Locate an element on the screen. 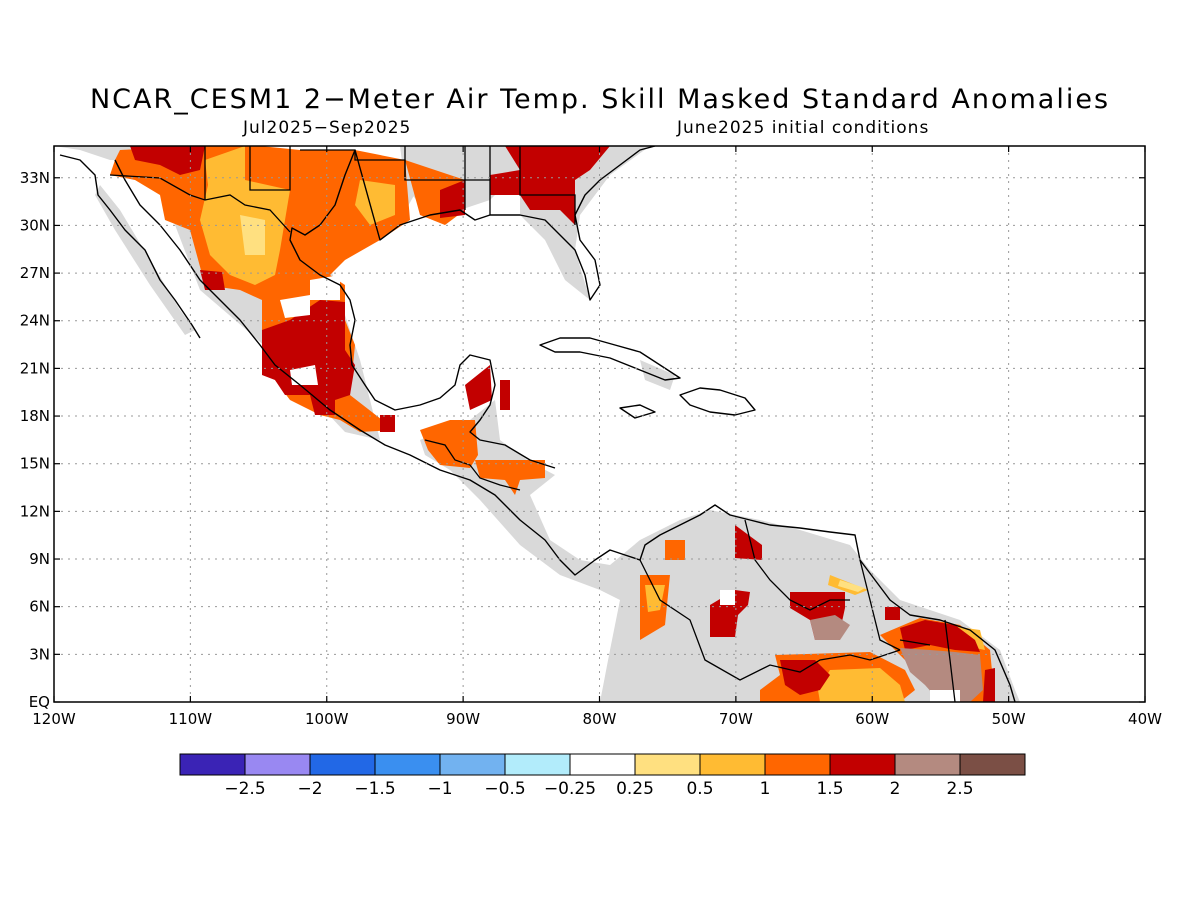 This screenshot has width=1200, height=900. colorbar-label: 2 is located at coordinates (895, 789).